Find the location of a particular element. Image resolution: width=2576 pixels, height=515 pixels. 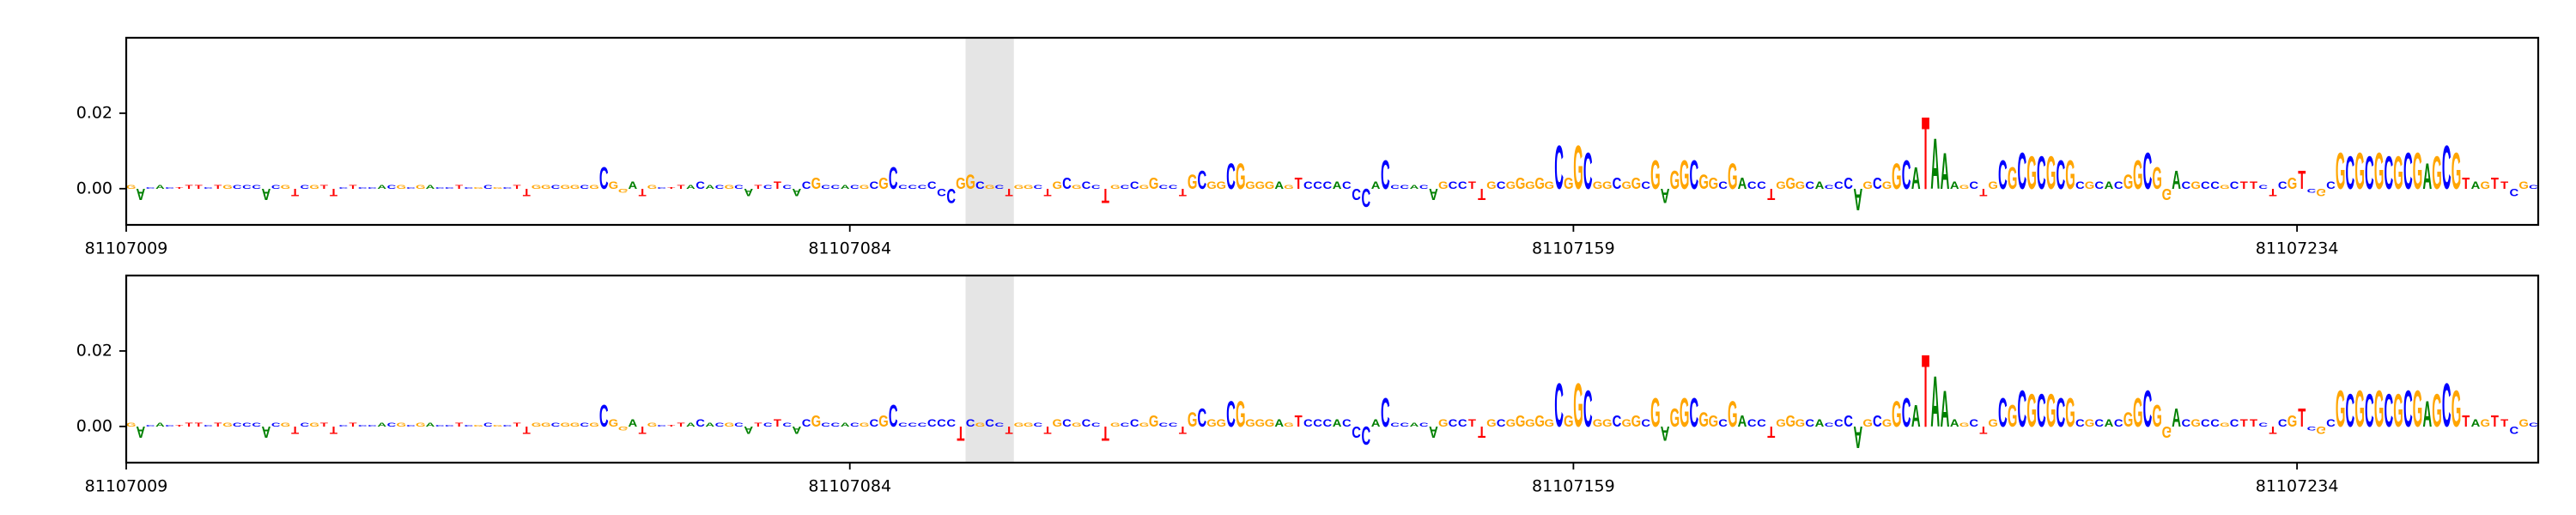

x-tick-label: 81107159 is located at coordinates (1573, 248).